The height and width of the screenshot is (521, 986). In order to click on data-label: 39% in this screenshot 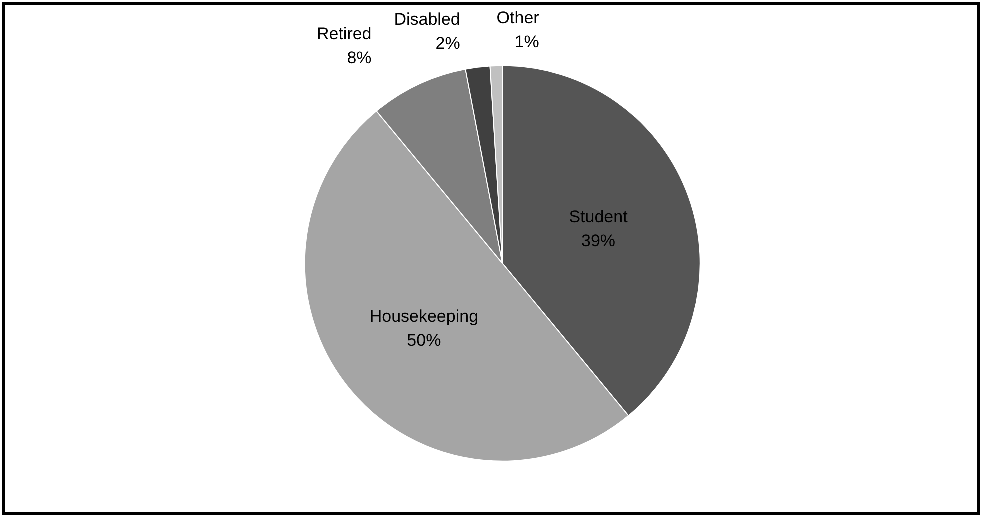, I will do `click(598, 241)`.